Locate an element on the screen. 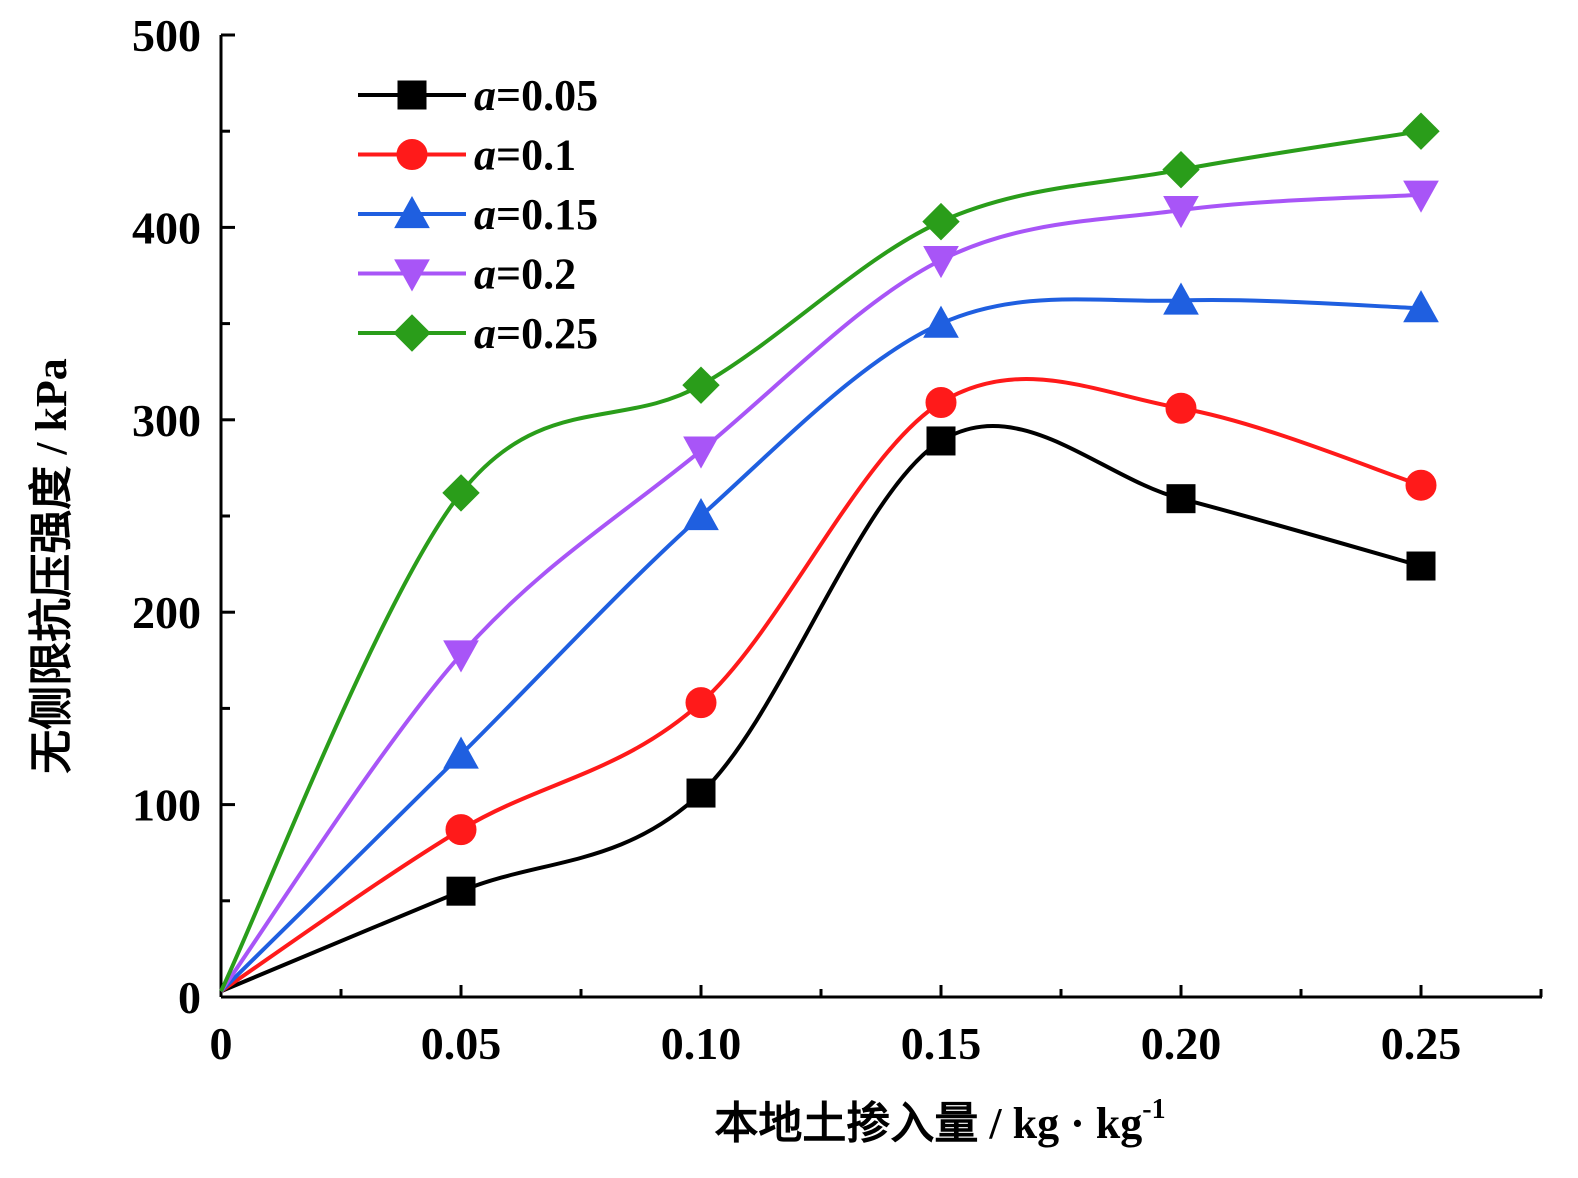 Image resolution: width=1578 pixels, height=1178 pixels. x-axis-title-text: 本地土掺入量 / kg · kg is located at coordinates (928, 1123).